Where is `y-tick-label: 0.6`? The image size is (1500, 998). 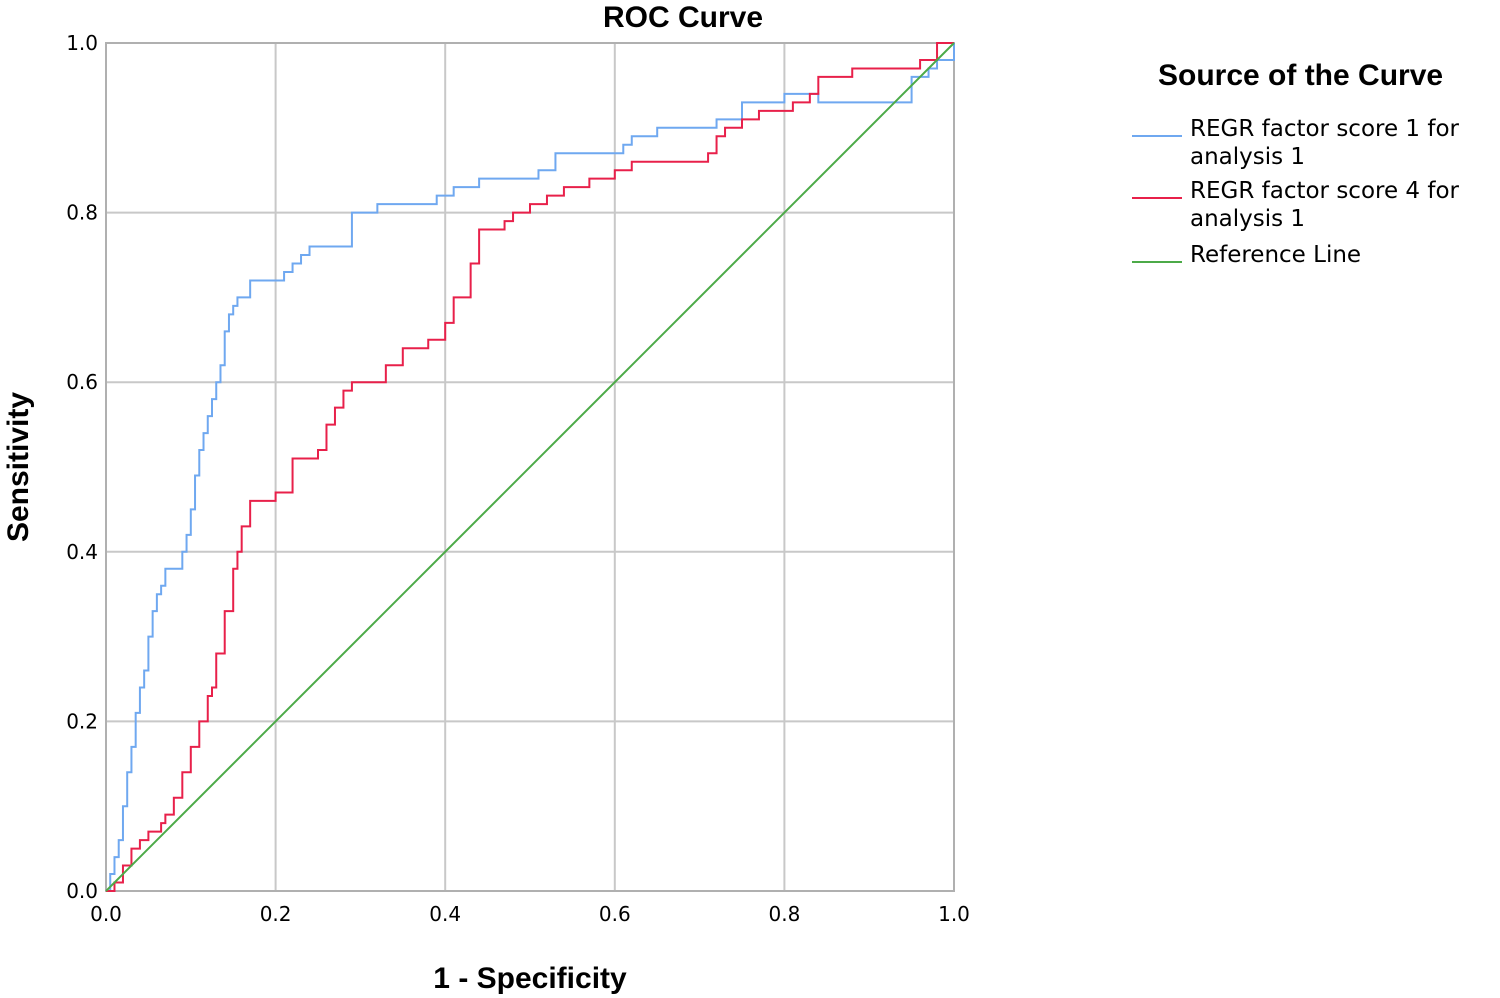 y-tick-label: 0.6 is located at coordinates (82, 382).